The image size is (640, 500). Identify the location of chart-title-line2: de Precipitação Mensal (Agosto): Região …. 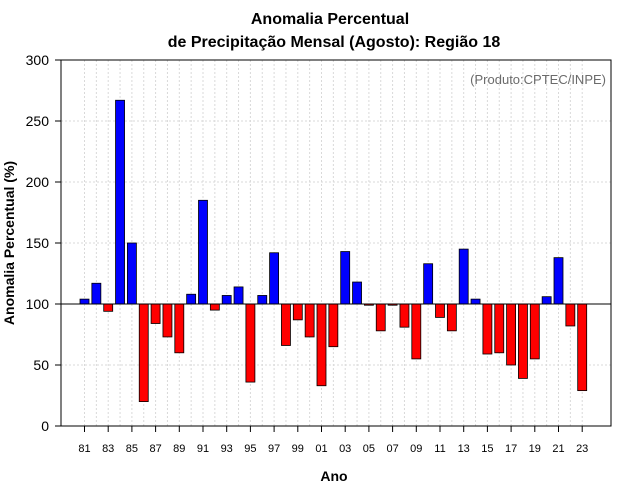
(334, 42).